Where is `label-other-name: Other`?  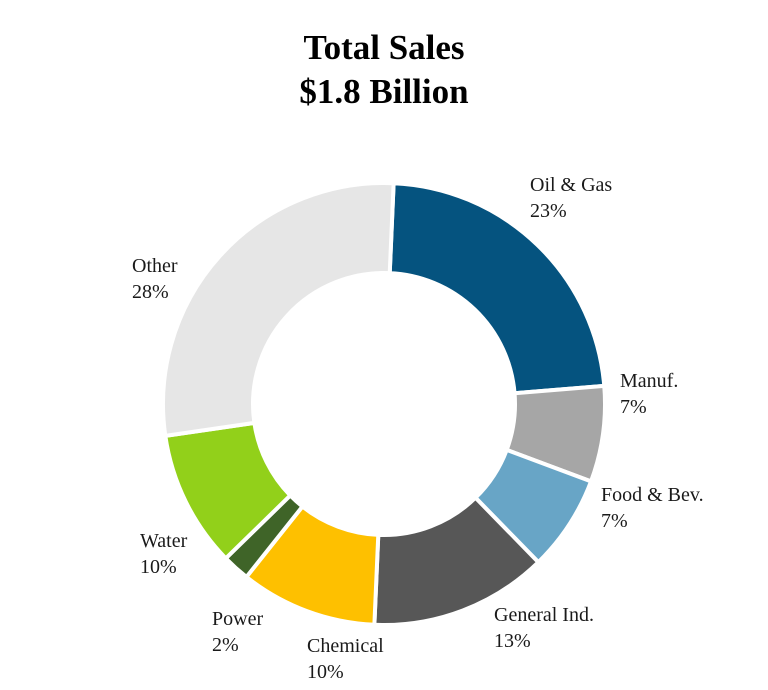 label-other-name: Other is located at coordinates (155, 266).